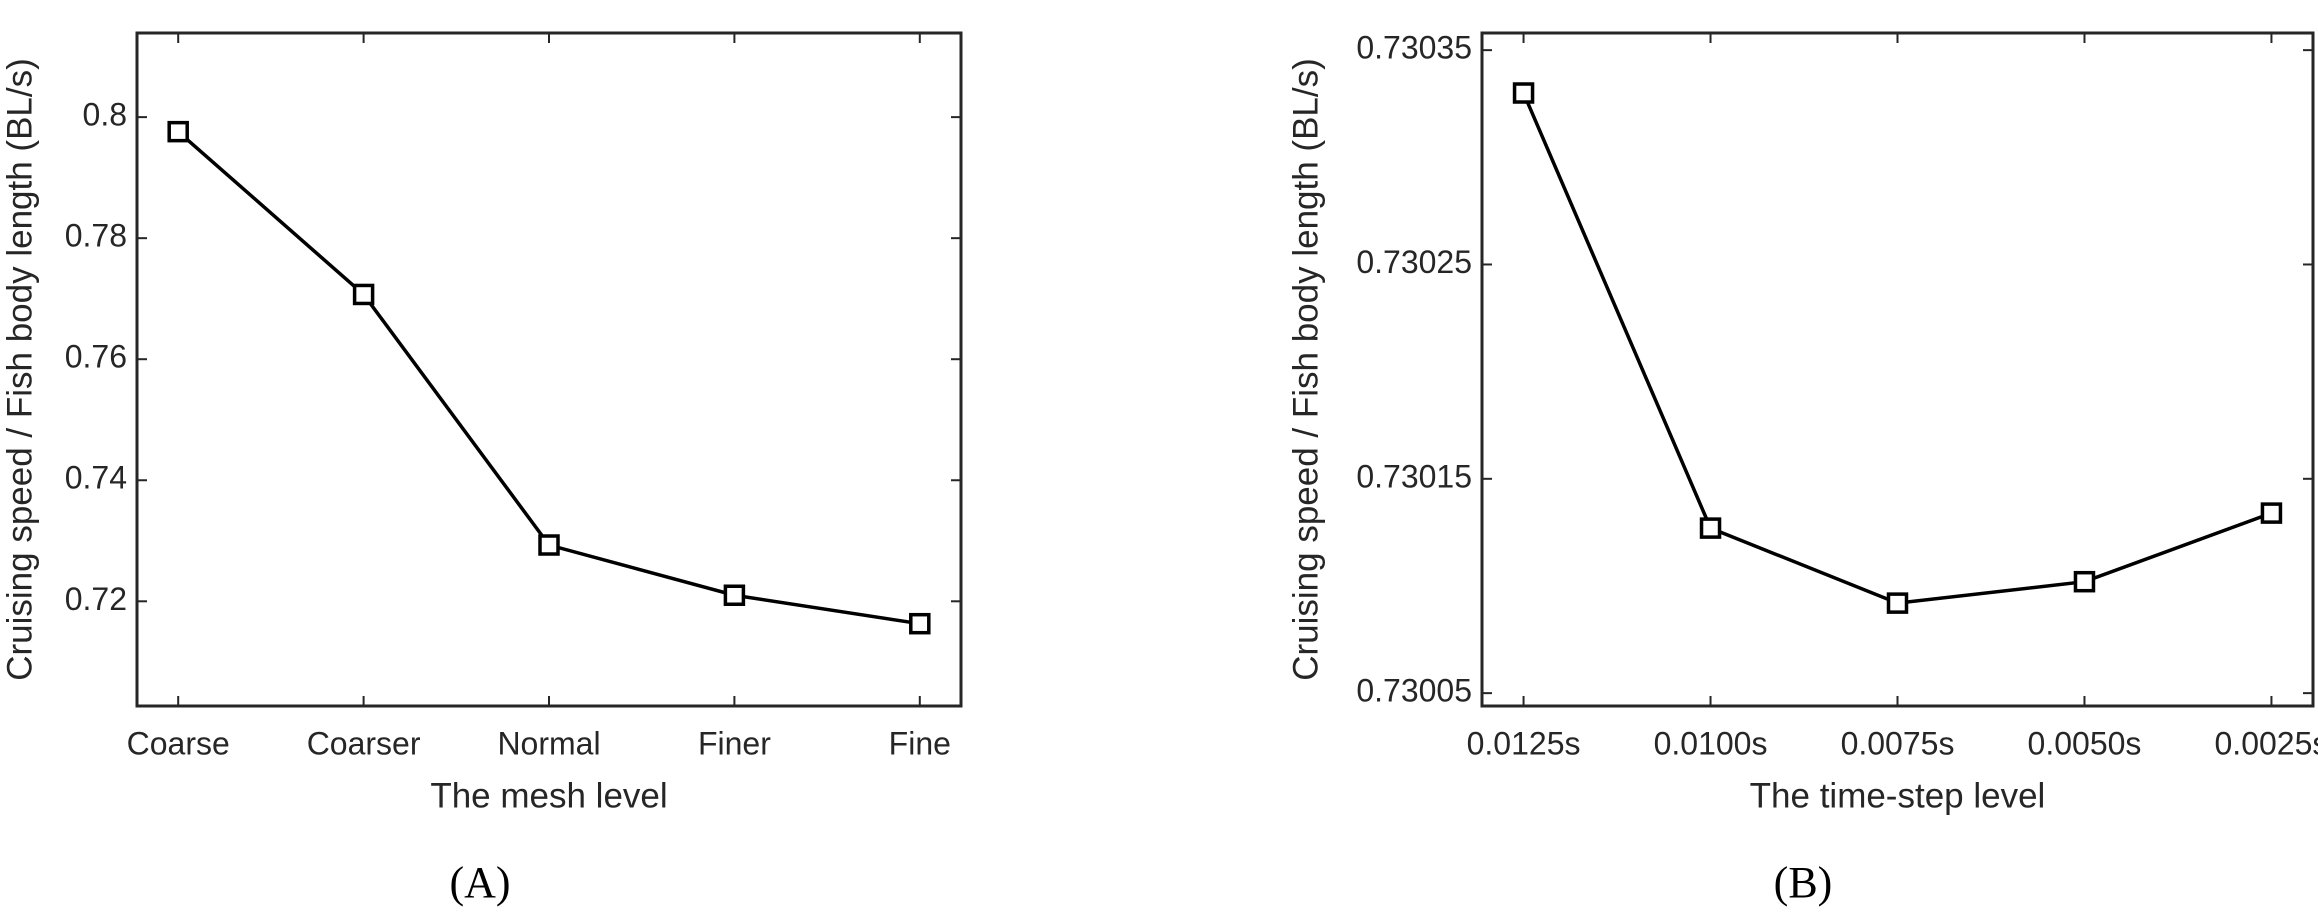  What do you see at coordinates (96, 478) in the screenshot?
I see `y-tick-label: 0.74` at bounding box center [96, 478].